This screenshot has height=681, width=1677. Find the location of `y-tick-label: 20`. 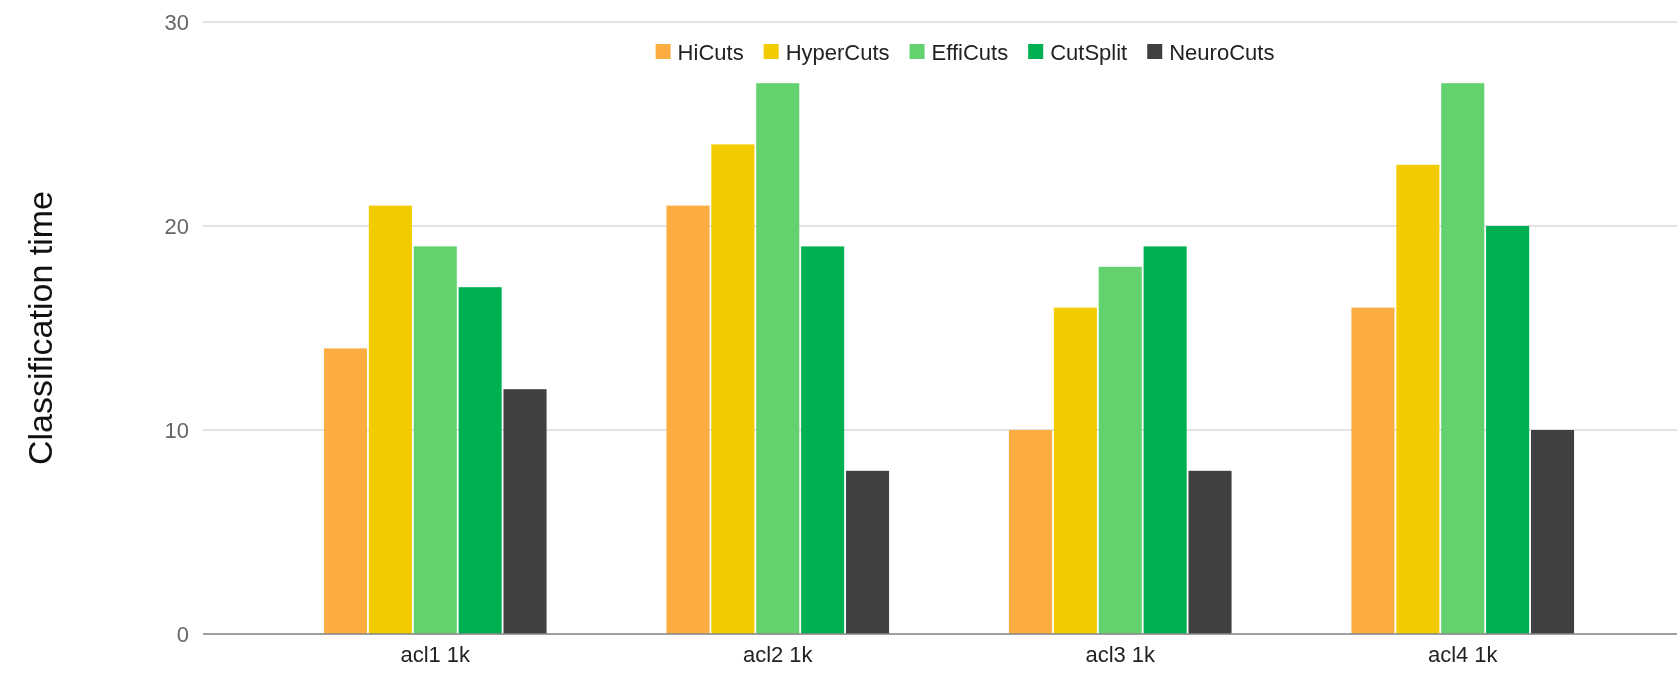

y-tick-label: 20 is located at coordinates (176, 226).